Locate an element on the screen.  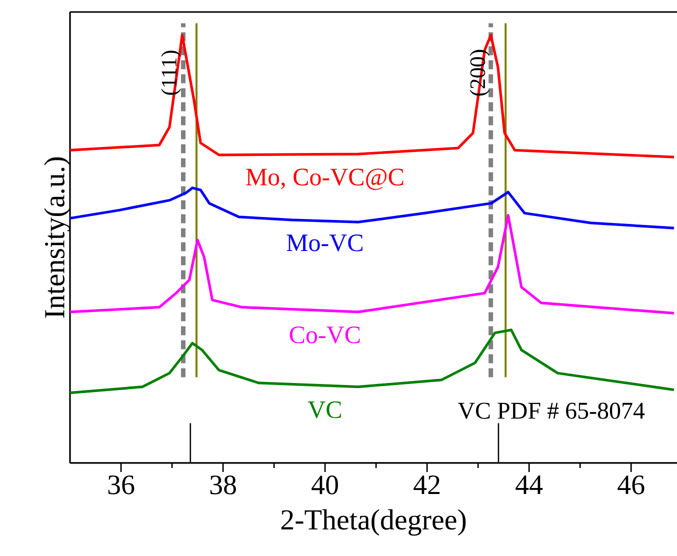
annotation: (200) is located at coordinates (480, 73).